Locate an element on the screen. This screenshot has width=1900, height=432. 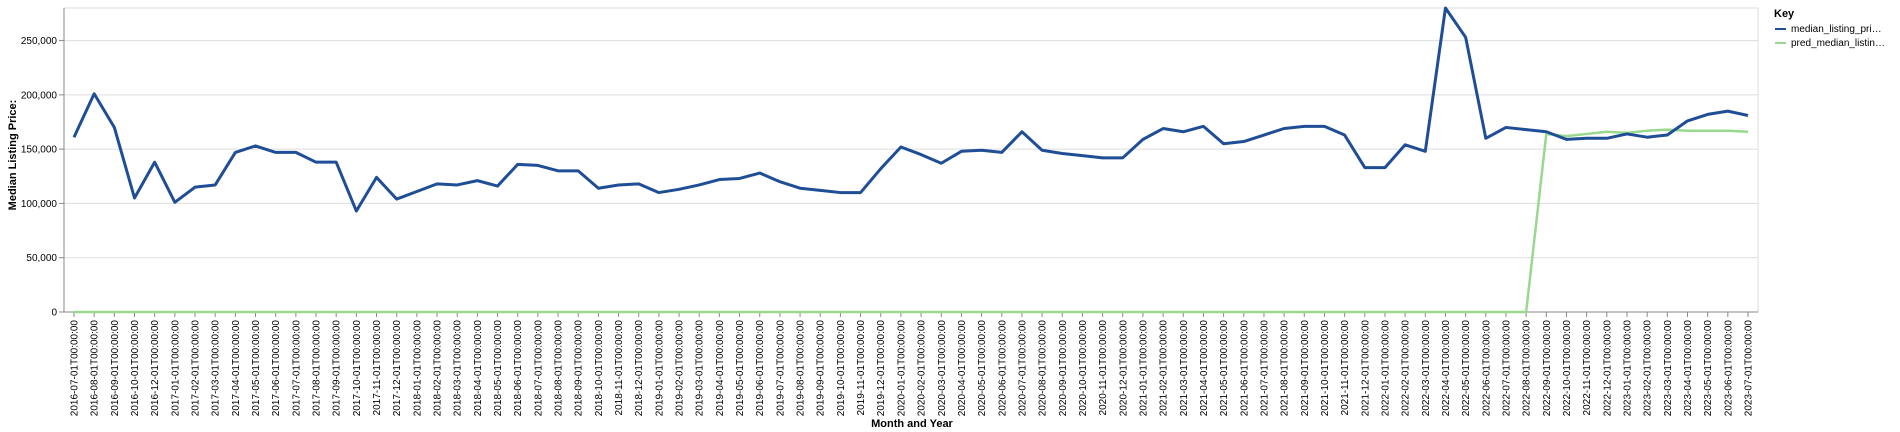
x-tick-label: 2020-01-01T00:00:00 is located at coordinates (901, 368).